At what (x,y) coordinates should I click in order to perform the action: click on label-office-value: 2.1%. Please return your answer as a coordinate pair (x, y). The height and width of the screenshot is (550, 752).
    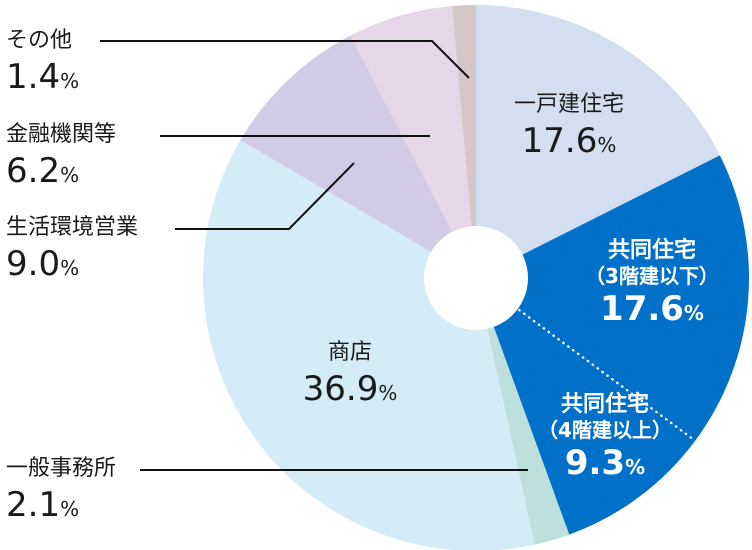
    Looking at the image, I should click on (43, 505).